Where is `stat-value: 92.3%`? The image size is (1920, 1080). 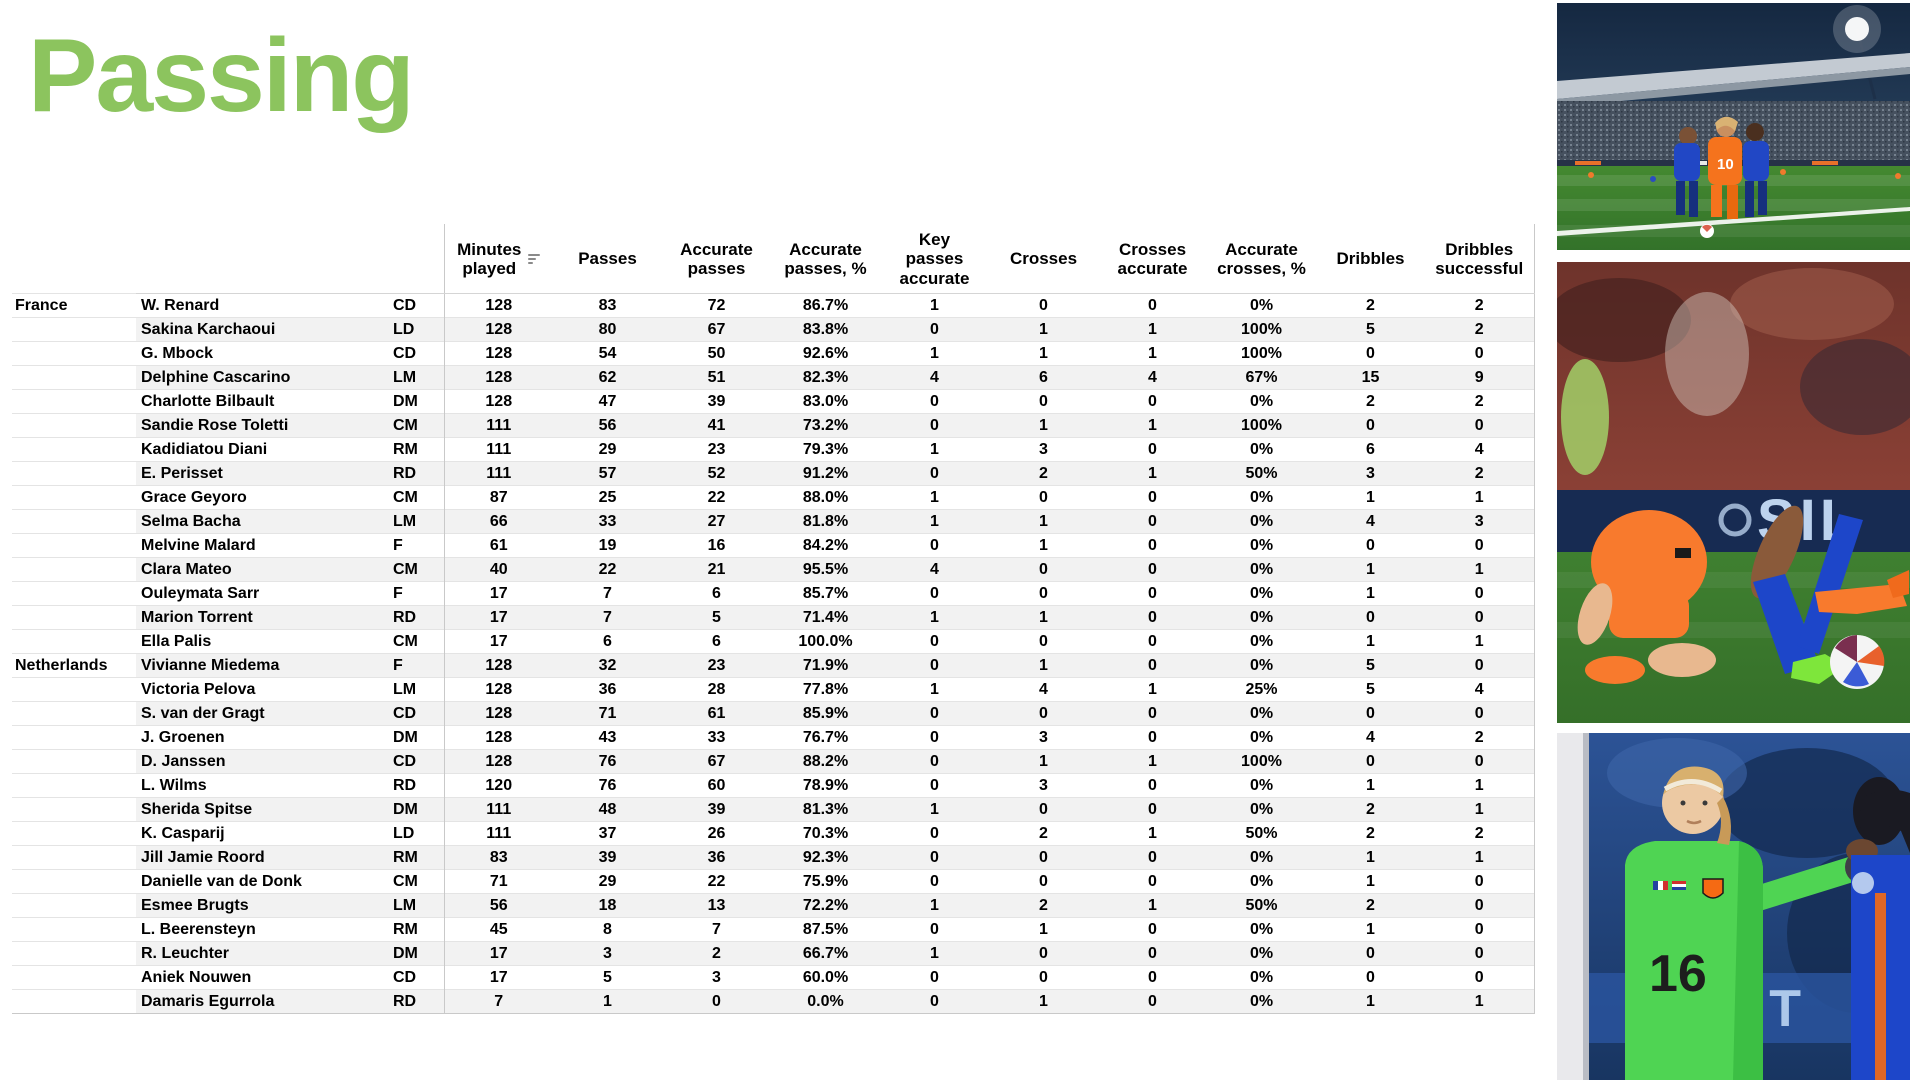
stat-value: 92.3% is located at coordinates (825, 857).